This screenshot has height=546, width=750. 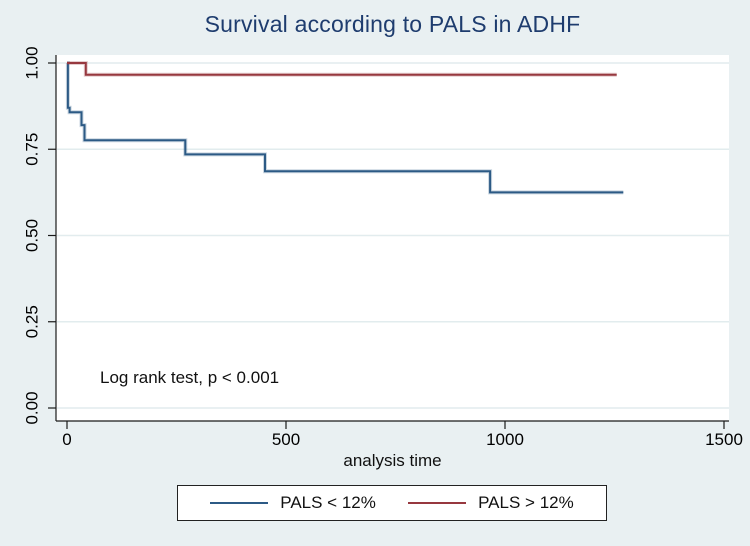 I want to click on red-line-swatch, so click(x=437, y=503).